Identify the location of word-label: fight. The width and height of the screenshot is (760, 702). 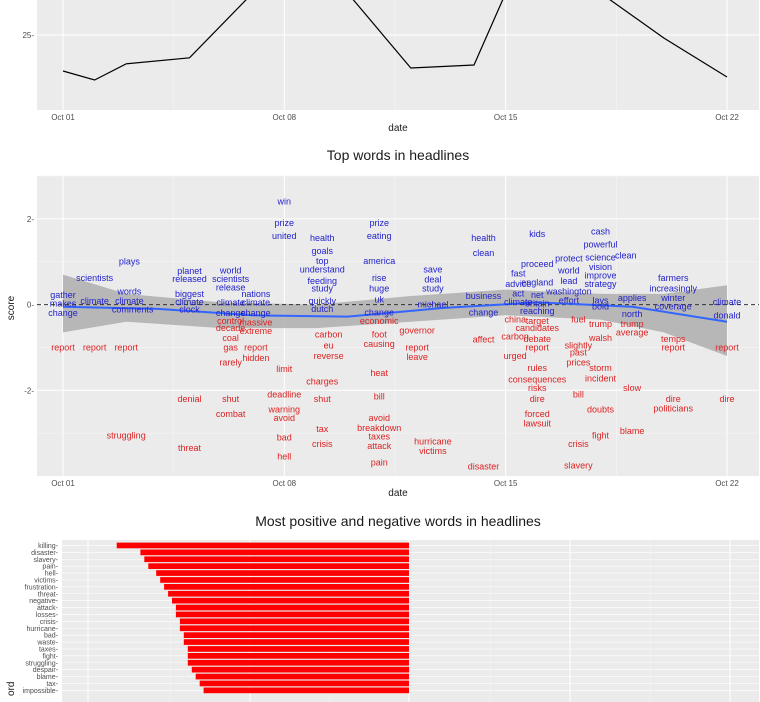
(601, 435).